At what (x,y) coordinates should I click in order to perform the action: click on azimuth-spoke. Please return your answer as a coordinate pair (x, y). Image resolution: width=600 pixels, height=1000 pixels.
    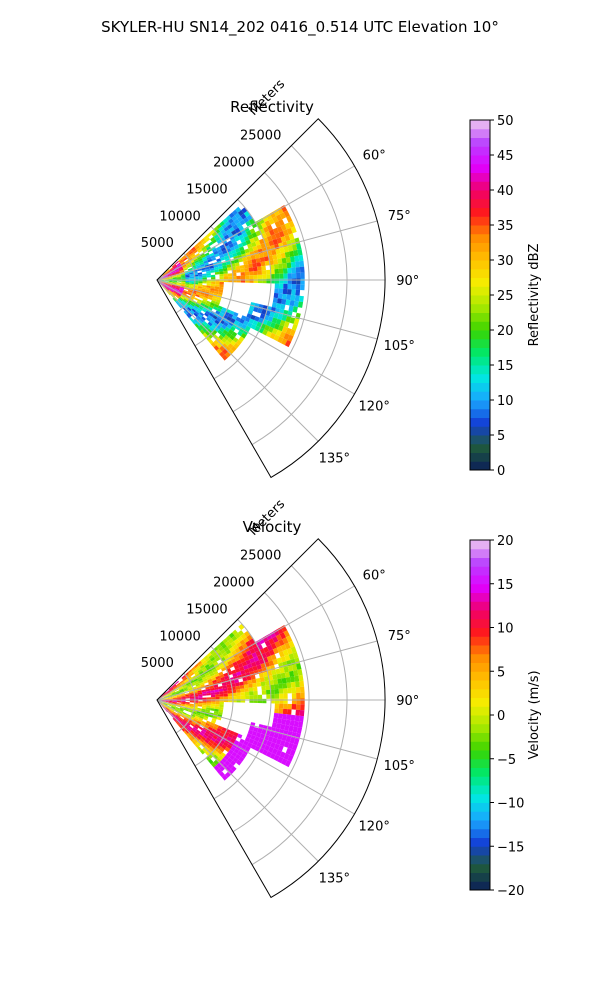
    Looking at the image, I should click on (255, 337).